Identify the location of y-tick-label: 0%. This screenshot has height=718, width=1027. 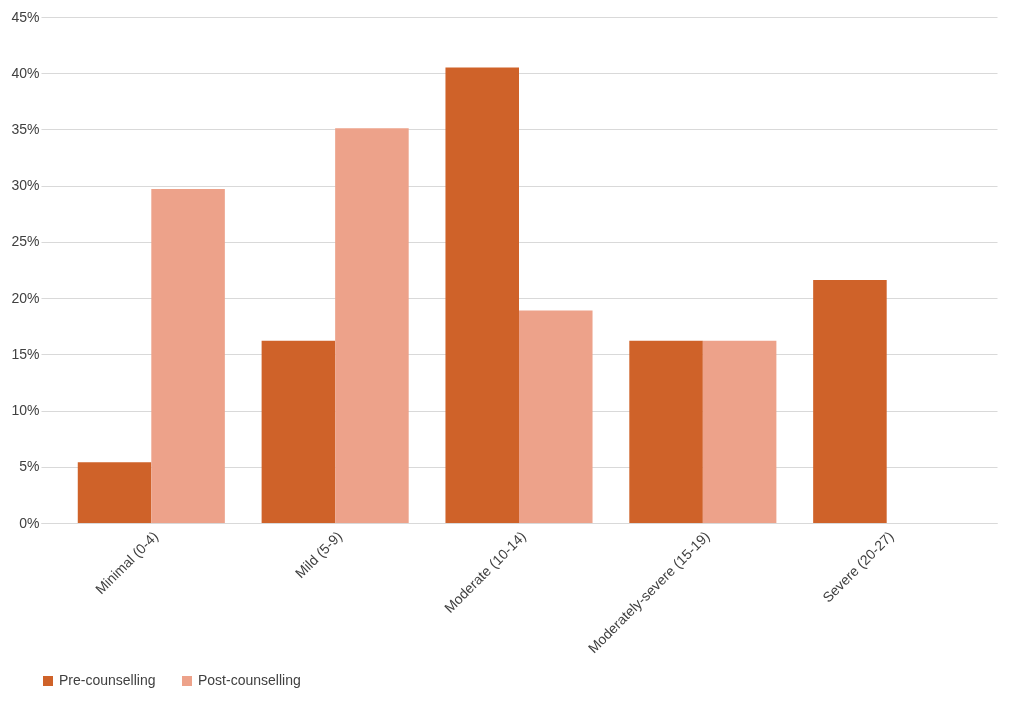
(29, 522).